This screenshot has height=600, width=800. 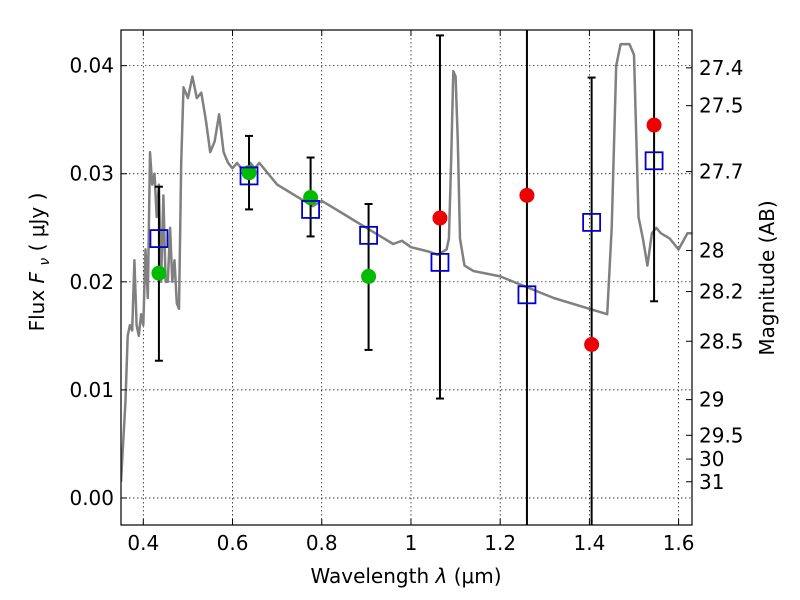 What do you see at coordinates (37, 222) in the screenshot?
I see `y-axis-label-unit: ( μJy )` at bounding box center [37, 222].